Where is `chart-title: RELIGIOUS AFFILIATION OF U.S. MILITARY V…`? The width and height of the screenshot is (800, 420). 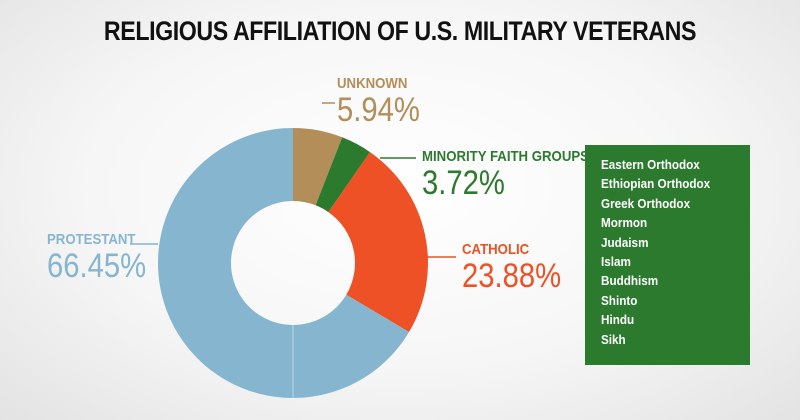 chart-title: RELIGIOUS AFFILIATION OF U.S. MILITARY V… is located at coordinates (400, 31).